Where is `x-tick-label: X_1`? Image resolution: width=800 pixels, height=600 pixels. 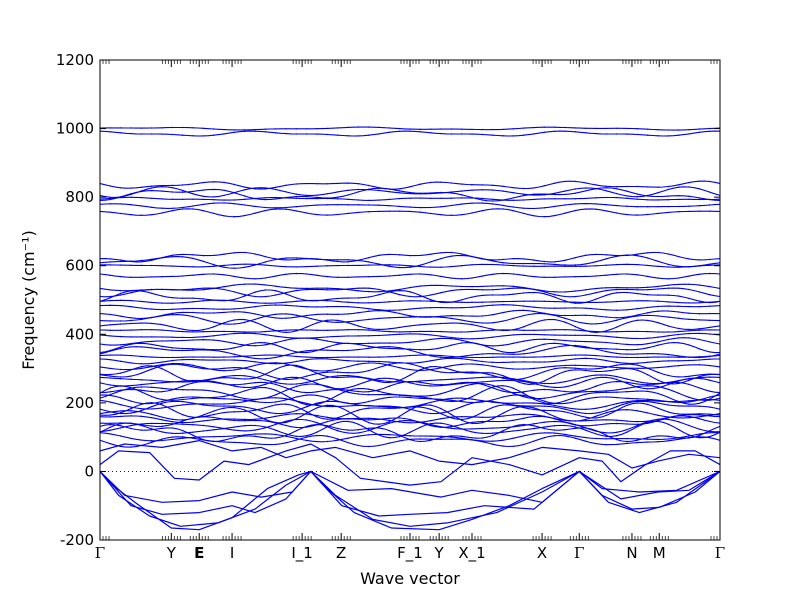 x-tick-label: X_1 is located at coordinates (471, 553).